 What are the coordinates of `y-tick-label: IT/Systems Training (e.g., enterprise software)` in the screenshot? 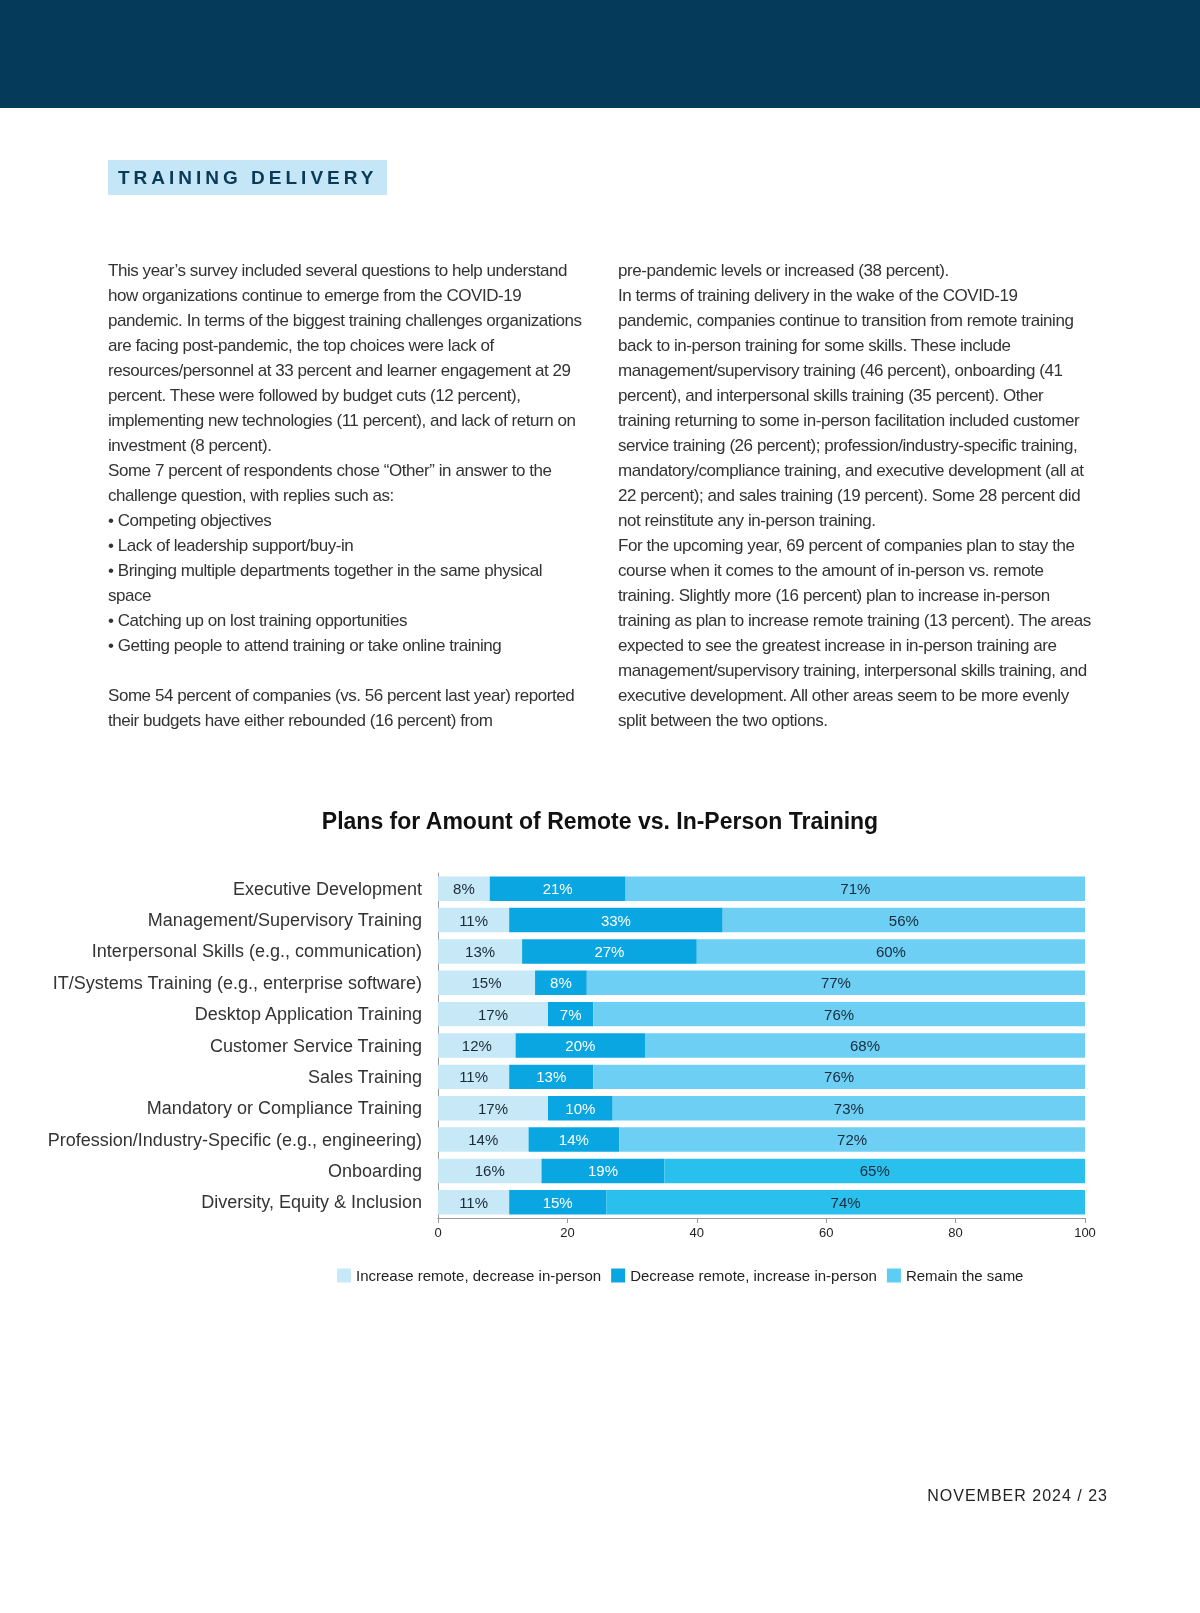 It's located at (237, 982).